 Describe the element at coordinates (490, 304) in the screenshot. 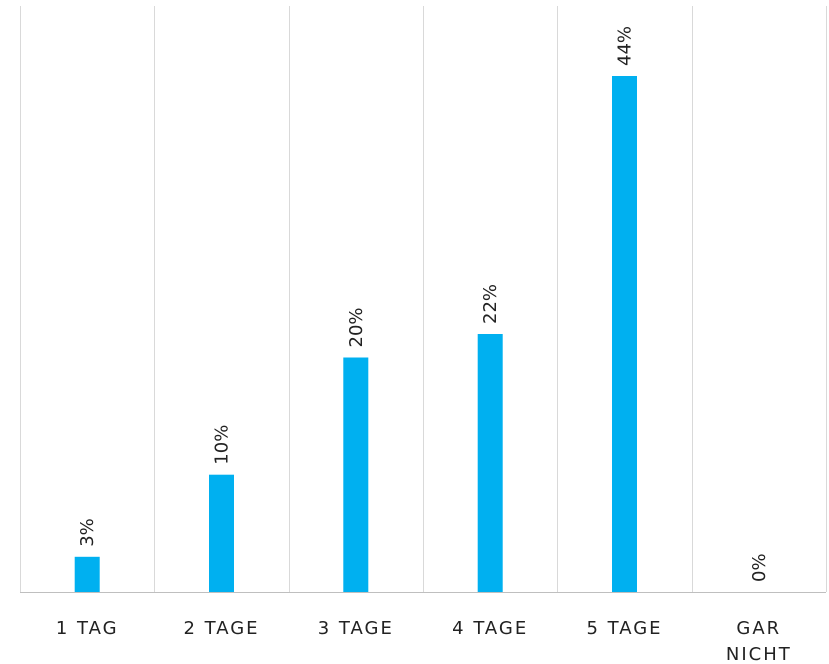

I see `data-label-3: 22%` at that location.